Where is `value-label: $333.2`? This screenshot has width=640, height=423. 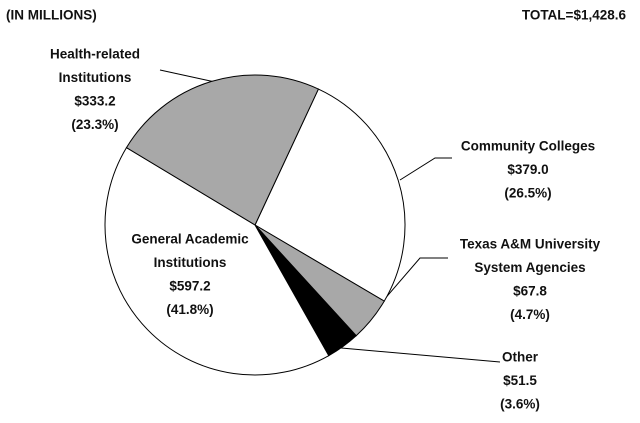
value-label: $333.2 is located at coordinates (94, 101).